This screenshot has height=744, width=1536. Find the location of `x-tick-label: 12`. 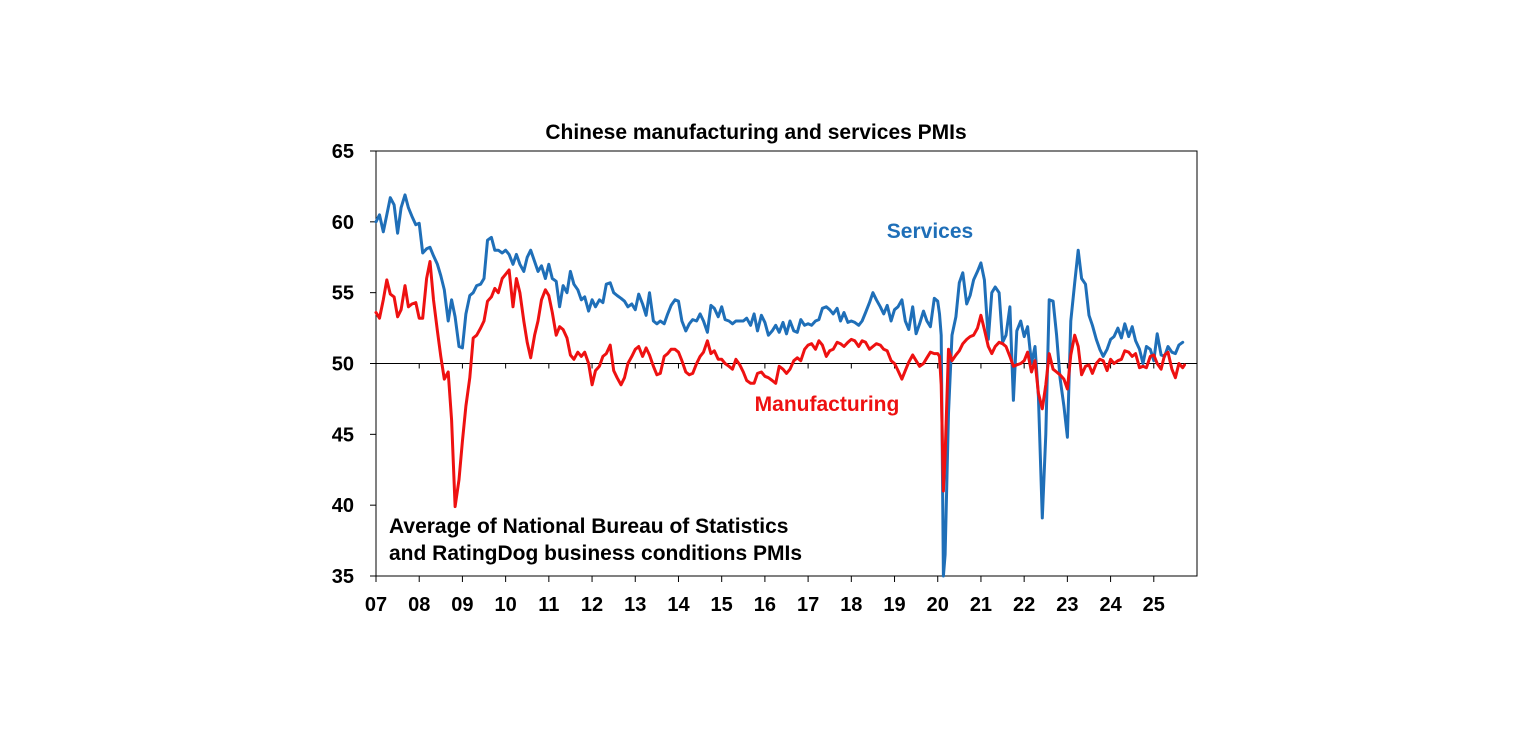

x-tick-label: 12 is located at coordinates (592, 605).